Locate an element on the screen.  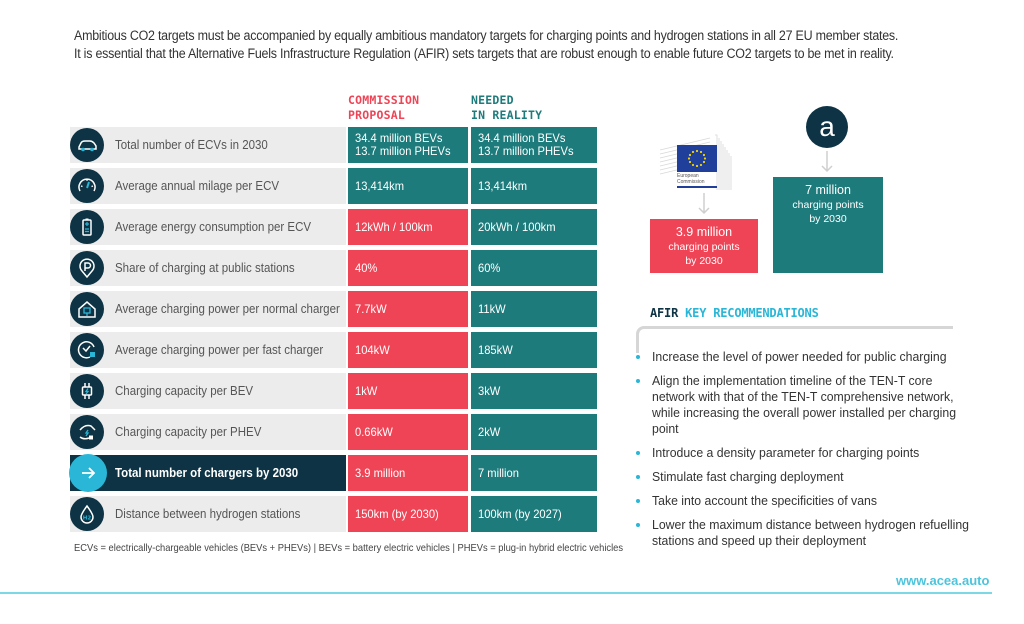
needed-chargers-box: 7 million charging points by 2030 is located at coordinates (828, 225).